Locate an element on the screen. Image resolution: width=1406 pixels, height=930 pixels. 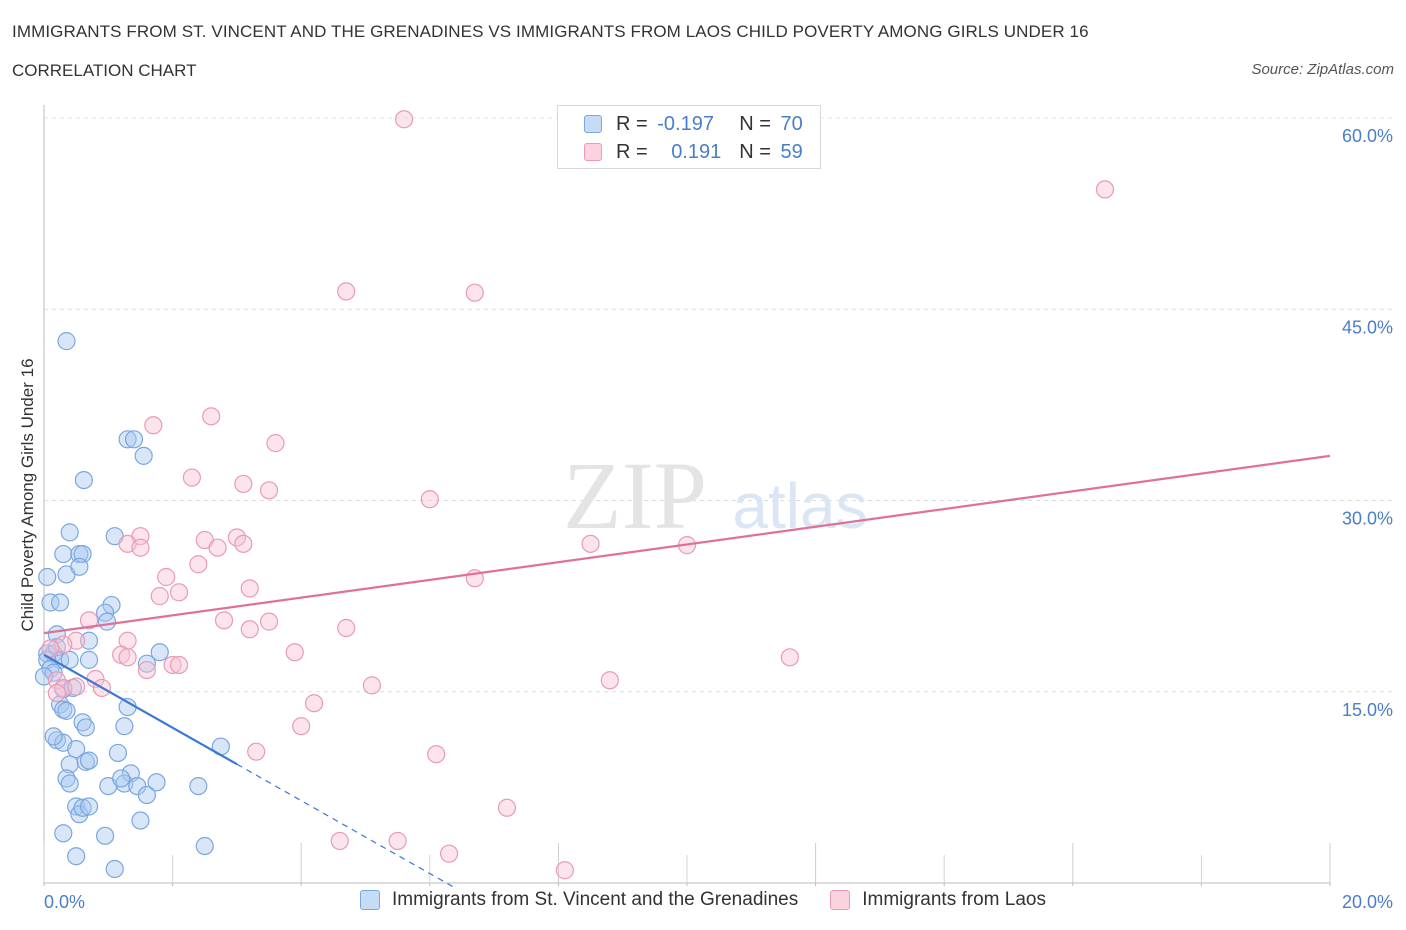
y-tick-label: 30.0% is located at coordinates (1367, 519).